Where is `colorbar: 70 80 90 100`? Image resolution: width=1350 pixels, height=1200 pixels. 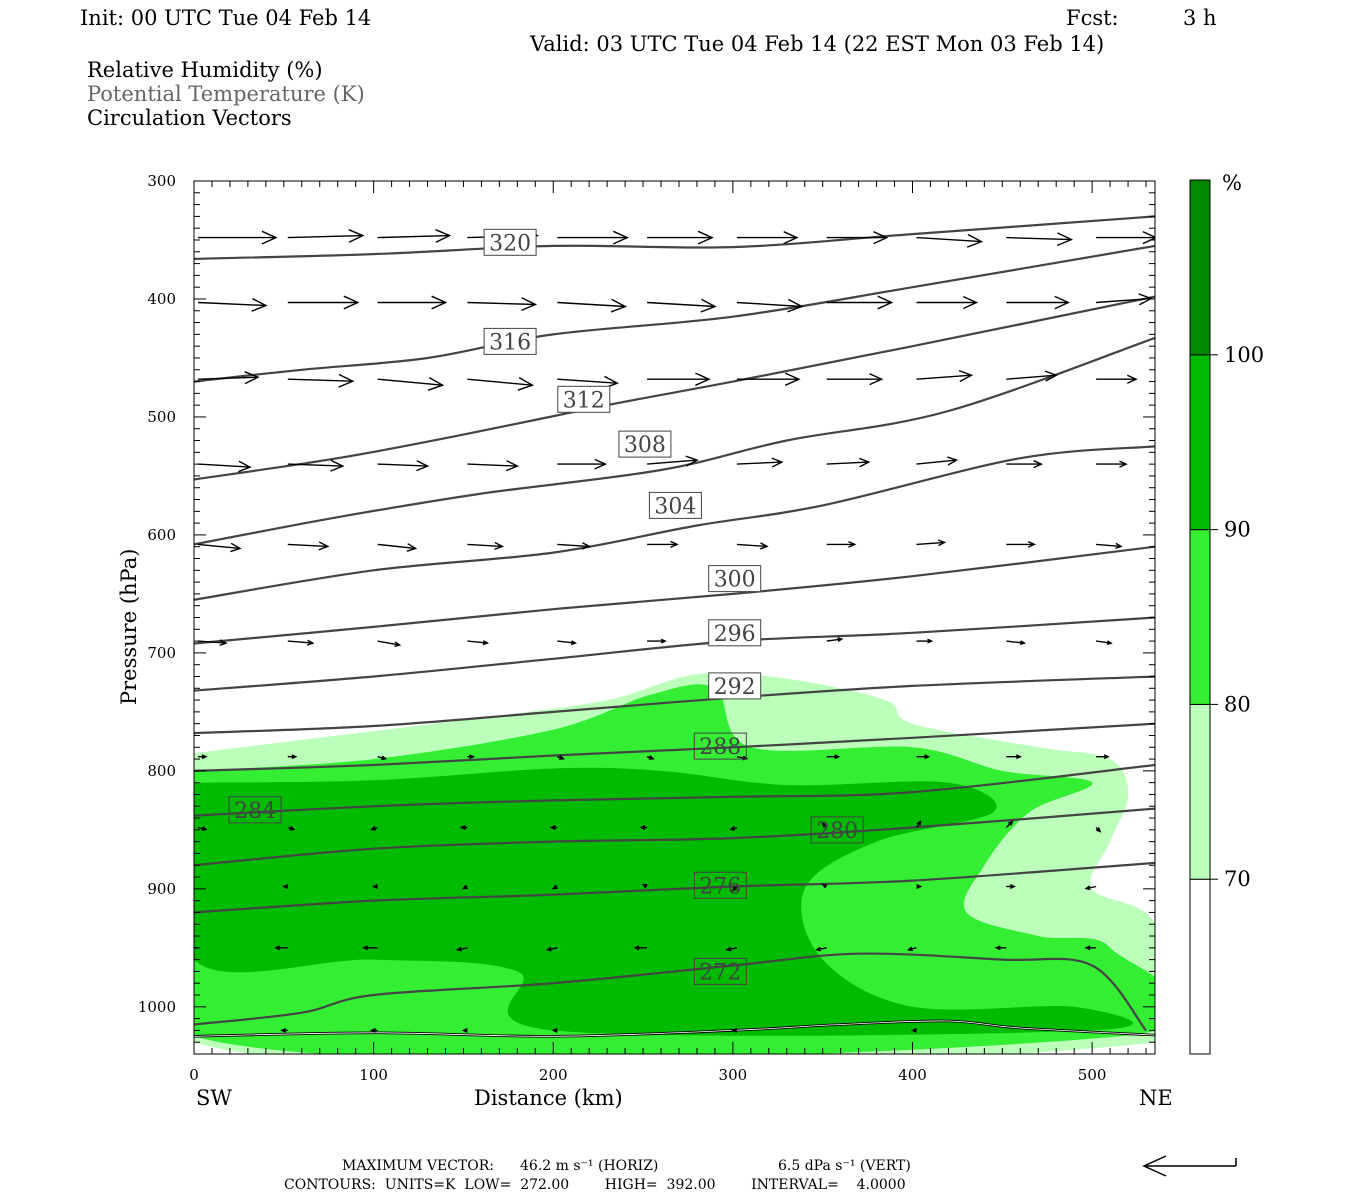
colorbar: 70 80 90 100 is located at coordinates (1226, 617).